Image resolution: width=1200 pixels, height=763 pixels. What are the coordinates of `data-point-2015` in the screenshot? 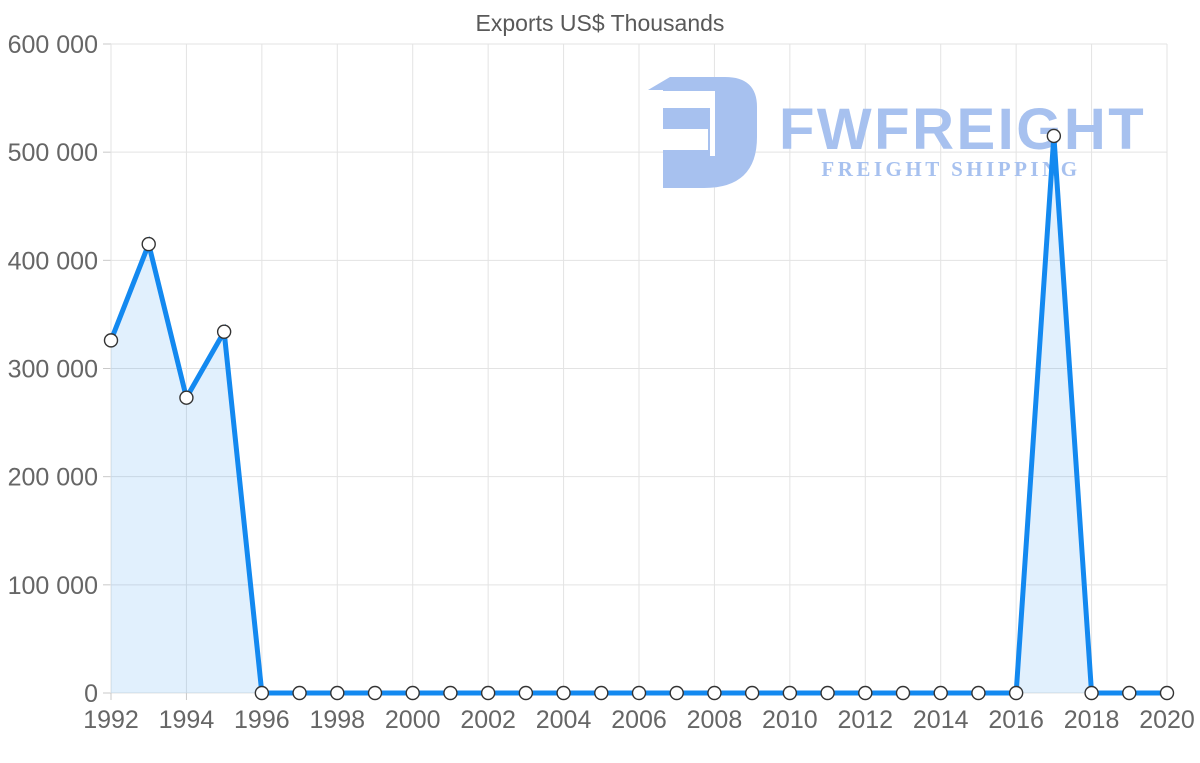 It's located at (978, 693).